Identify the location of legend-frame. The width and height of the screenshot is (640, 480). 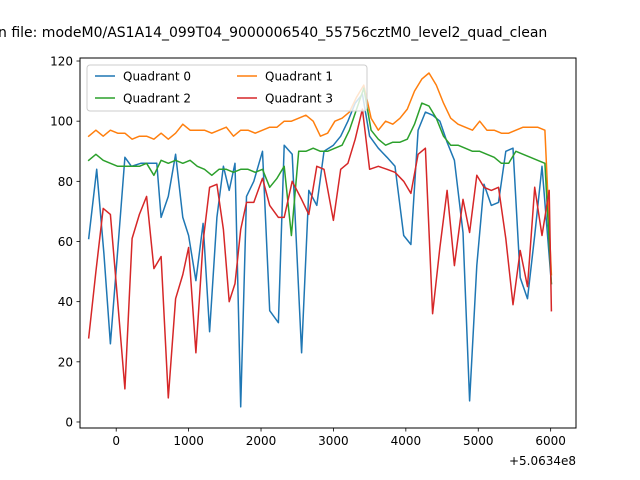
(227, 88).